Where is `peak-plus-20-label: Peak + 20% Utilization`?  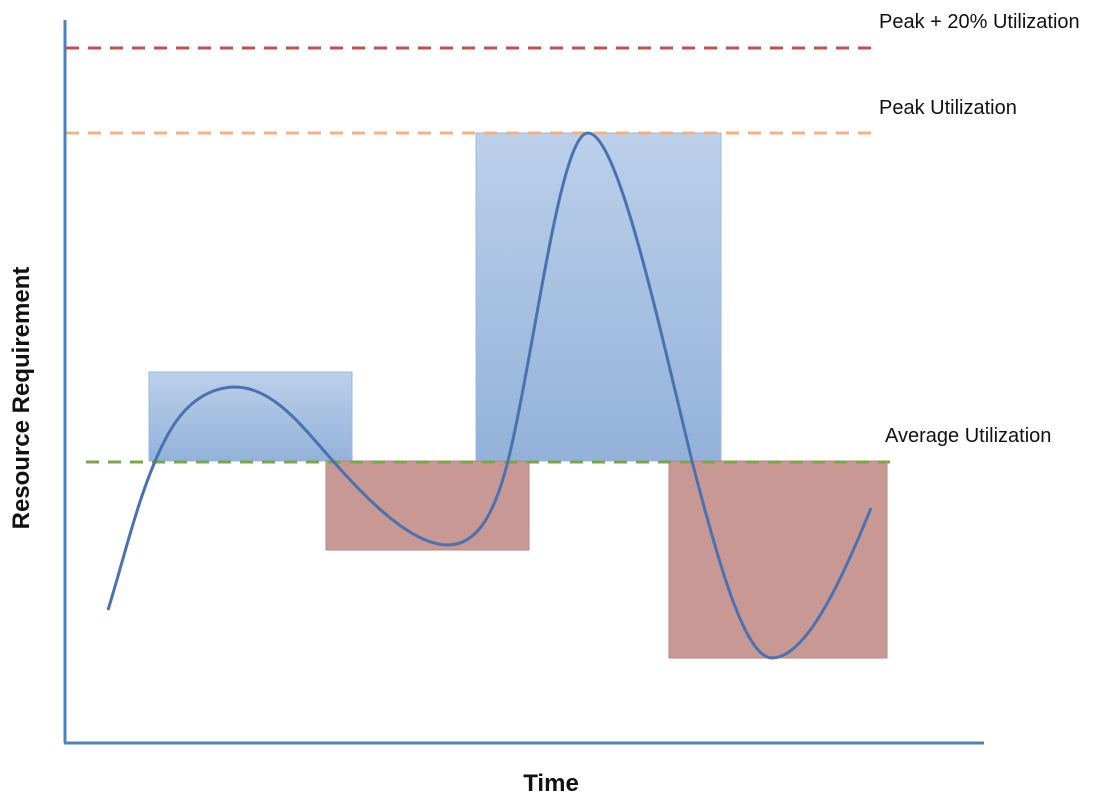
peak-plus-20-label: Peak + 20% Utilization is located at coordinates (979, 22).